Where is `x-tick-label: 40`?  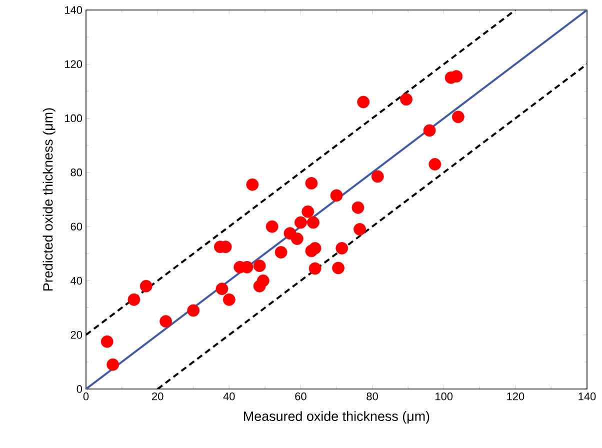 x-tick-label: 40 is located at coordinates (229, 396).